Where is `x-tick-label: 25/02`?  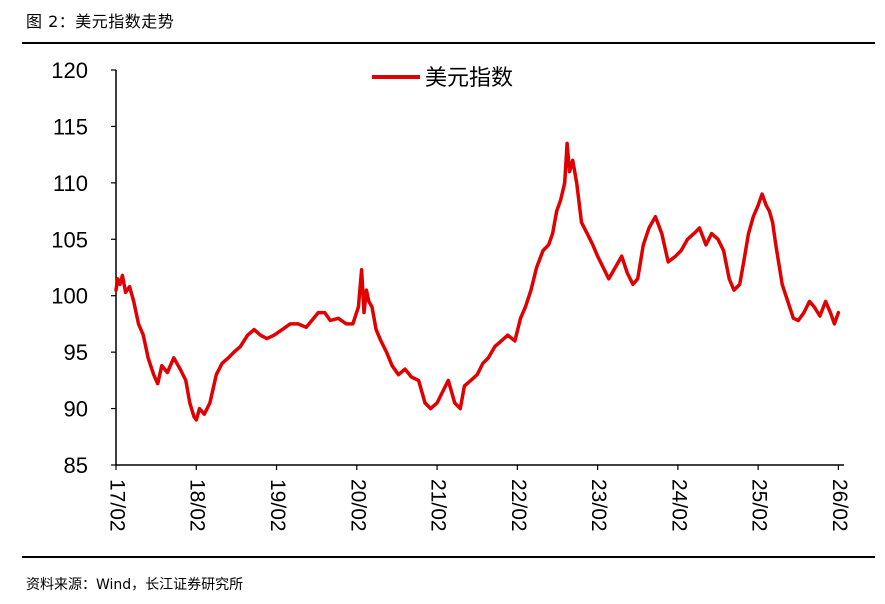
x-tick-label: 25/02 is located at coordinates (759, 505).